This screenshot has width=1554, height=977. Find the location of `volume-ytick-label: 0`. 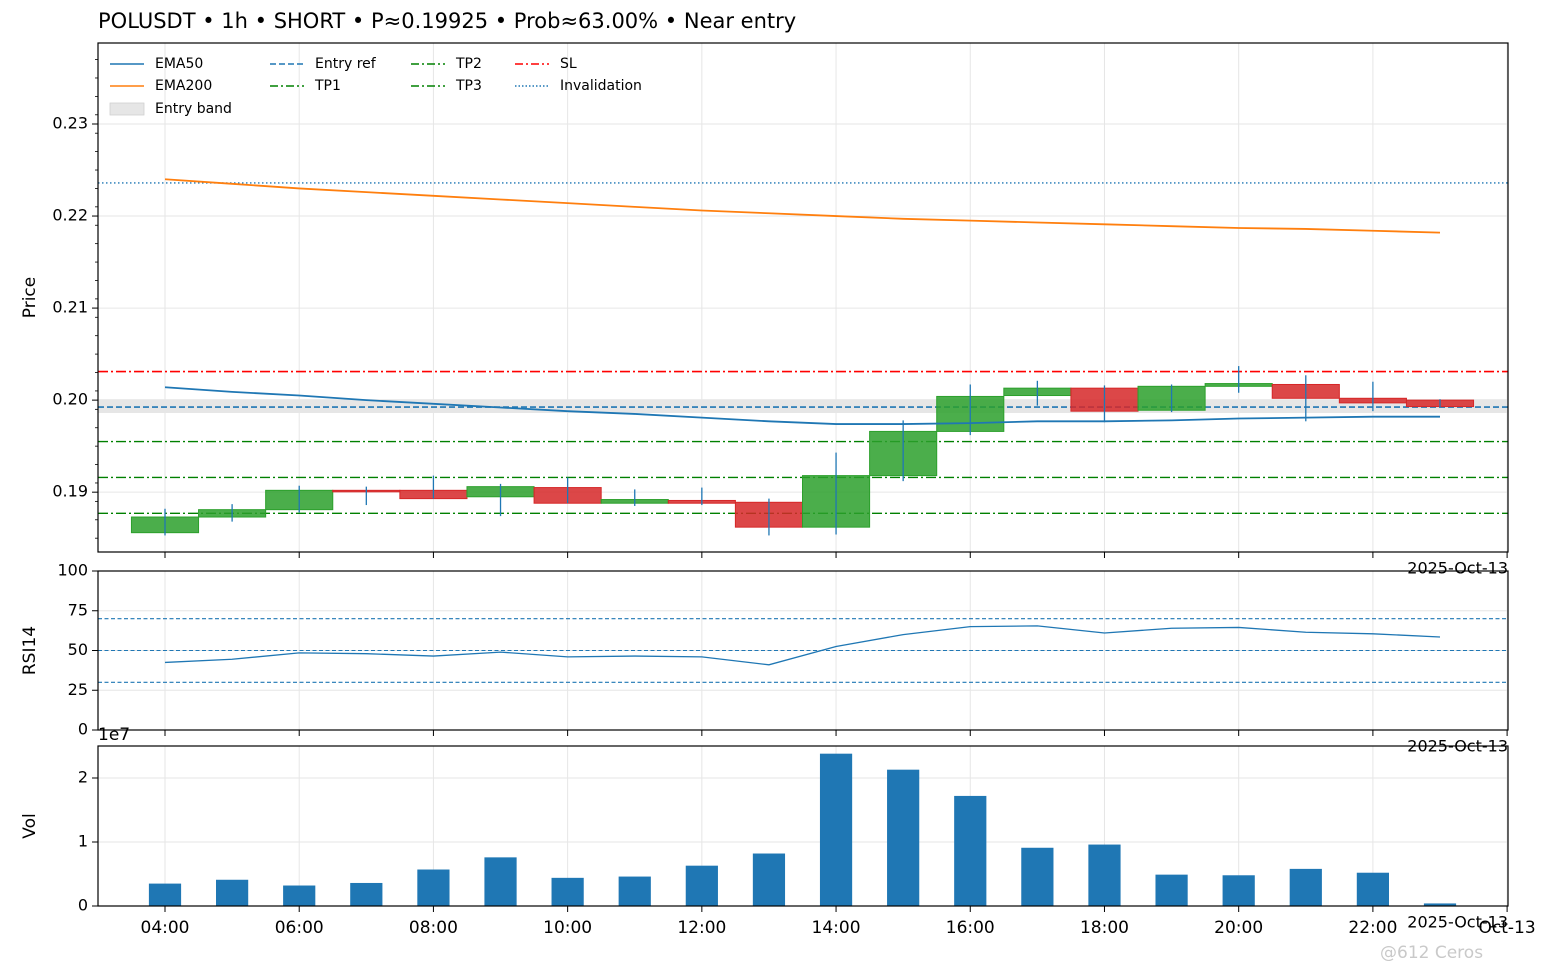

volume-ytick-label: 0 is located at coordinates (83, 905).